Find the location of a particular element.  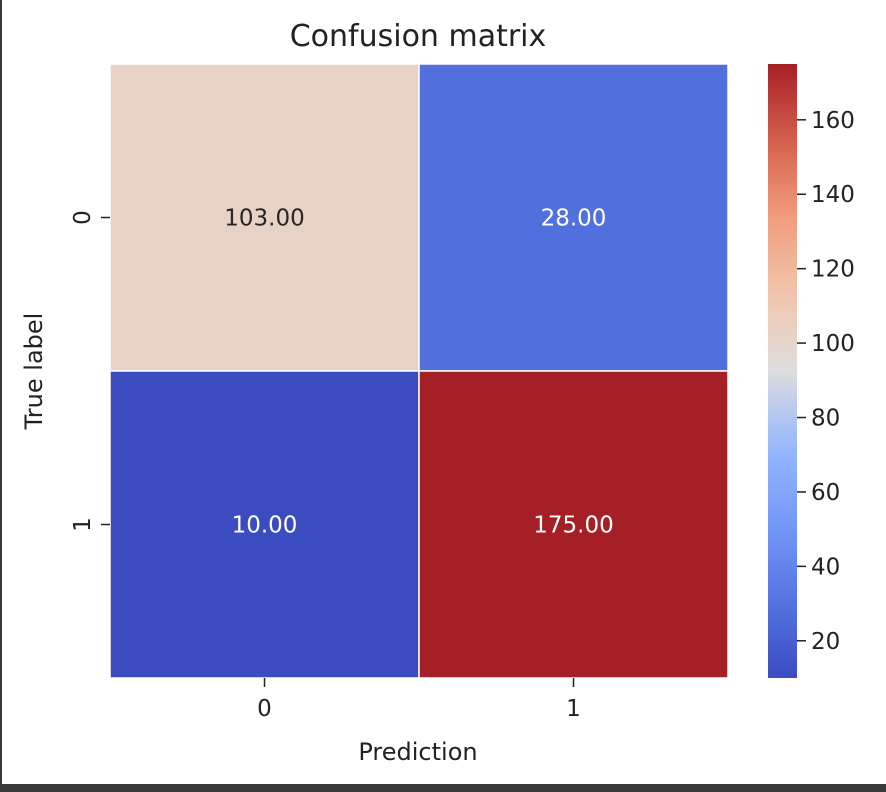

chart-title: Confusion matrix is located at coordinates (418, 36).